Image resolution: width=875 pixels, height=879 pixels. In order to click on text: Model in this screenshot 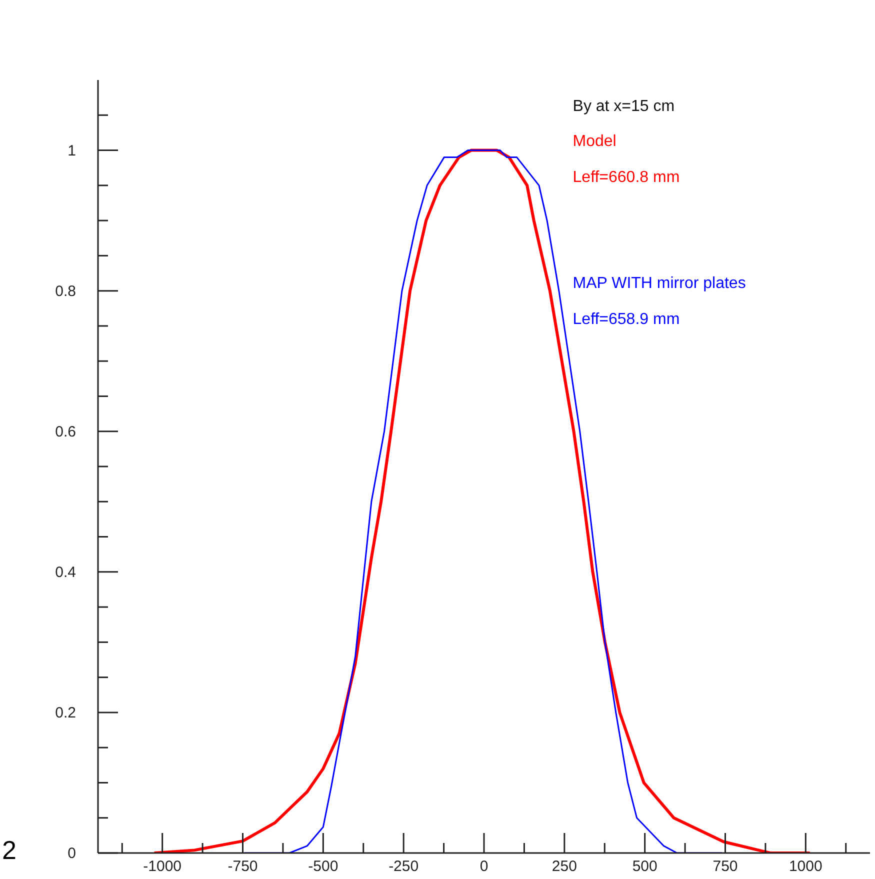, I will do `click(594, 142)`.